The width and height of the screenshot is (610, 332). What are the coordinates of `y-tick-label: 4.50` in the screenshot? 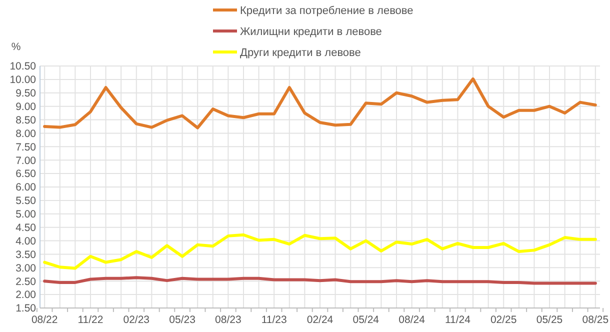 It's located at (26, 228).